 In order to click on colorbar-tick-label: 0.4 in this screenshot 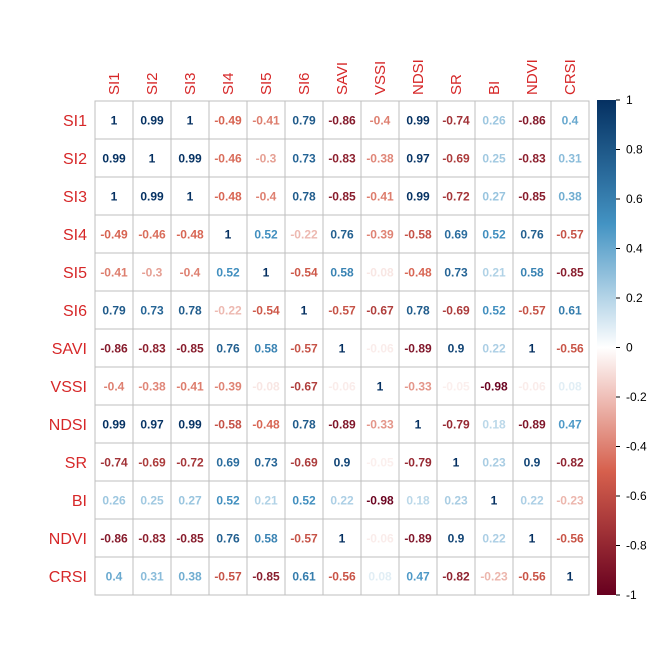, I will do `click(634, 249)`.